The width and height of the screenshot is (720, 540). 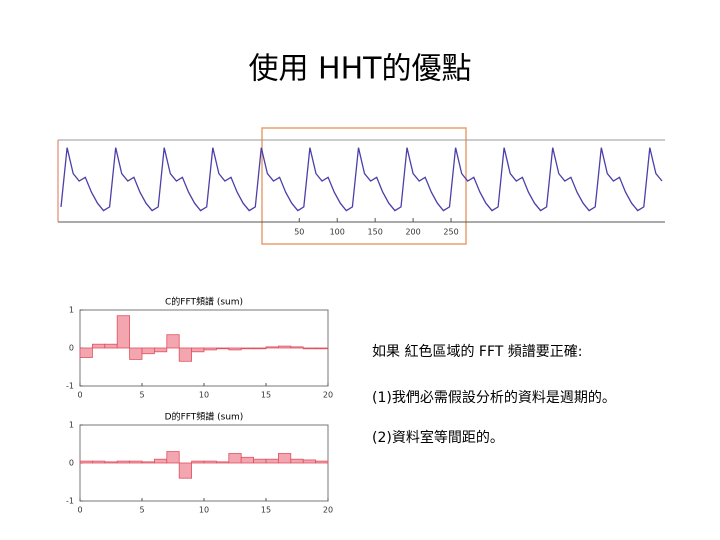 I want to click on x-tick-label: 200, so click(x=412, y=232).